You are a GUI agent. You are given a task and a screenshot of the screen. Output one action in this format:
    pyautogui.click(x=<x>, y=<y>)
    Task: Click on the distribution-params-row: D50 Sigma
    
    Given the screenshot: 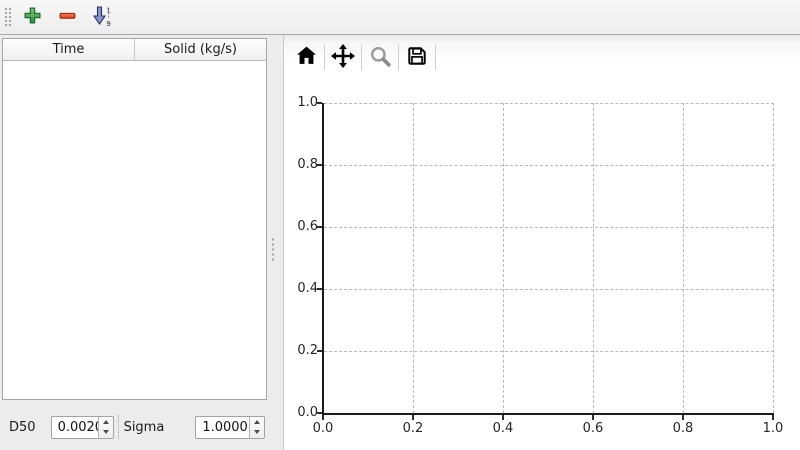 What is the action you would take?
    pyautogui.click(x=142, y=427)
    